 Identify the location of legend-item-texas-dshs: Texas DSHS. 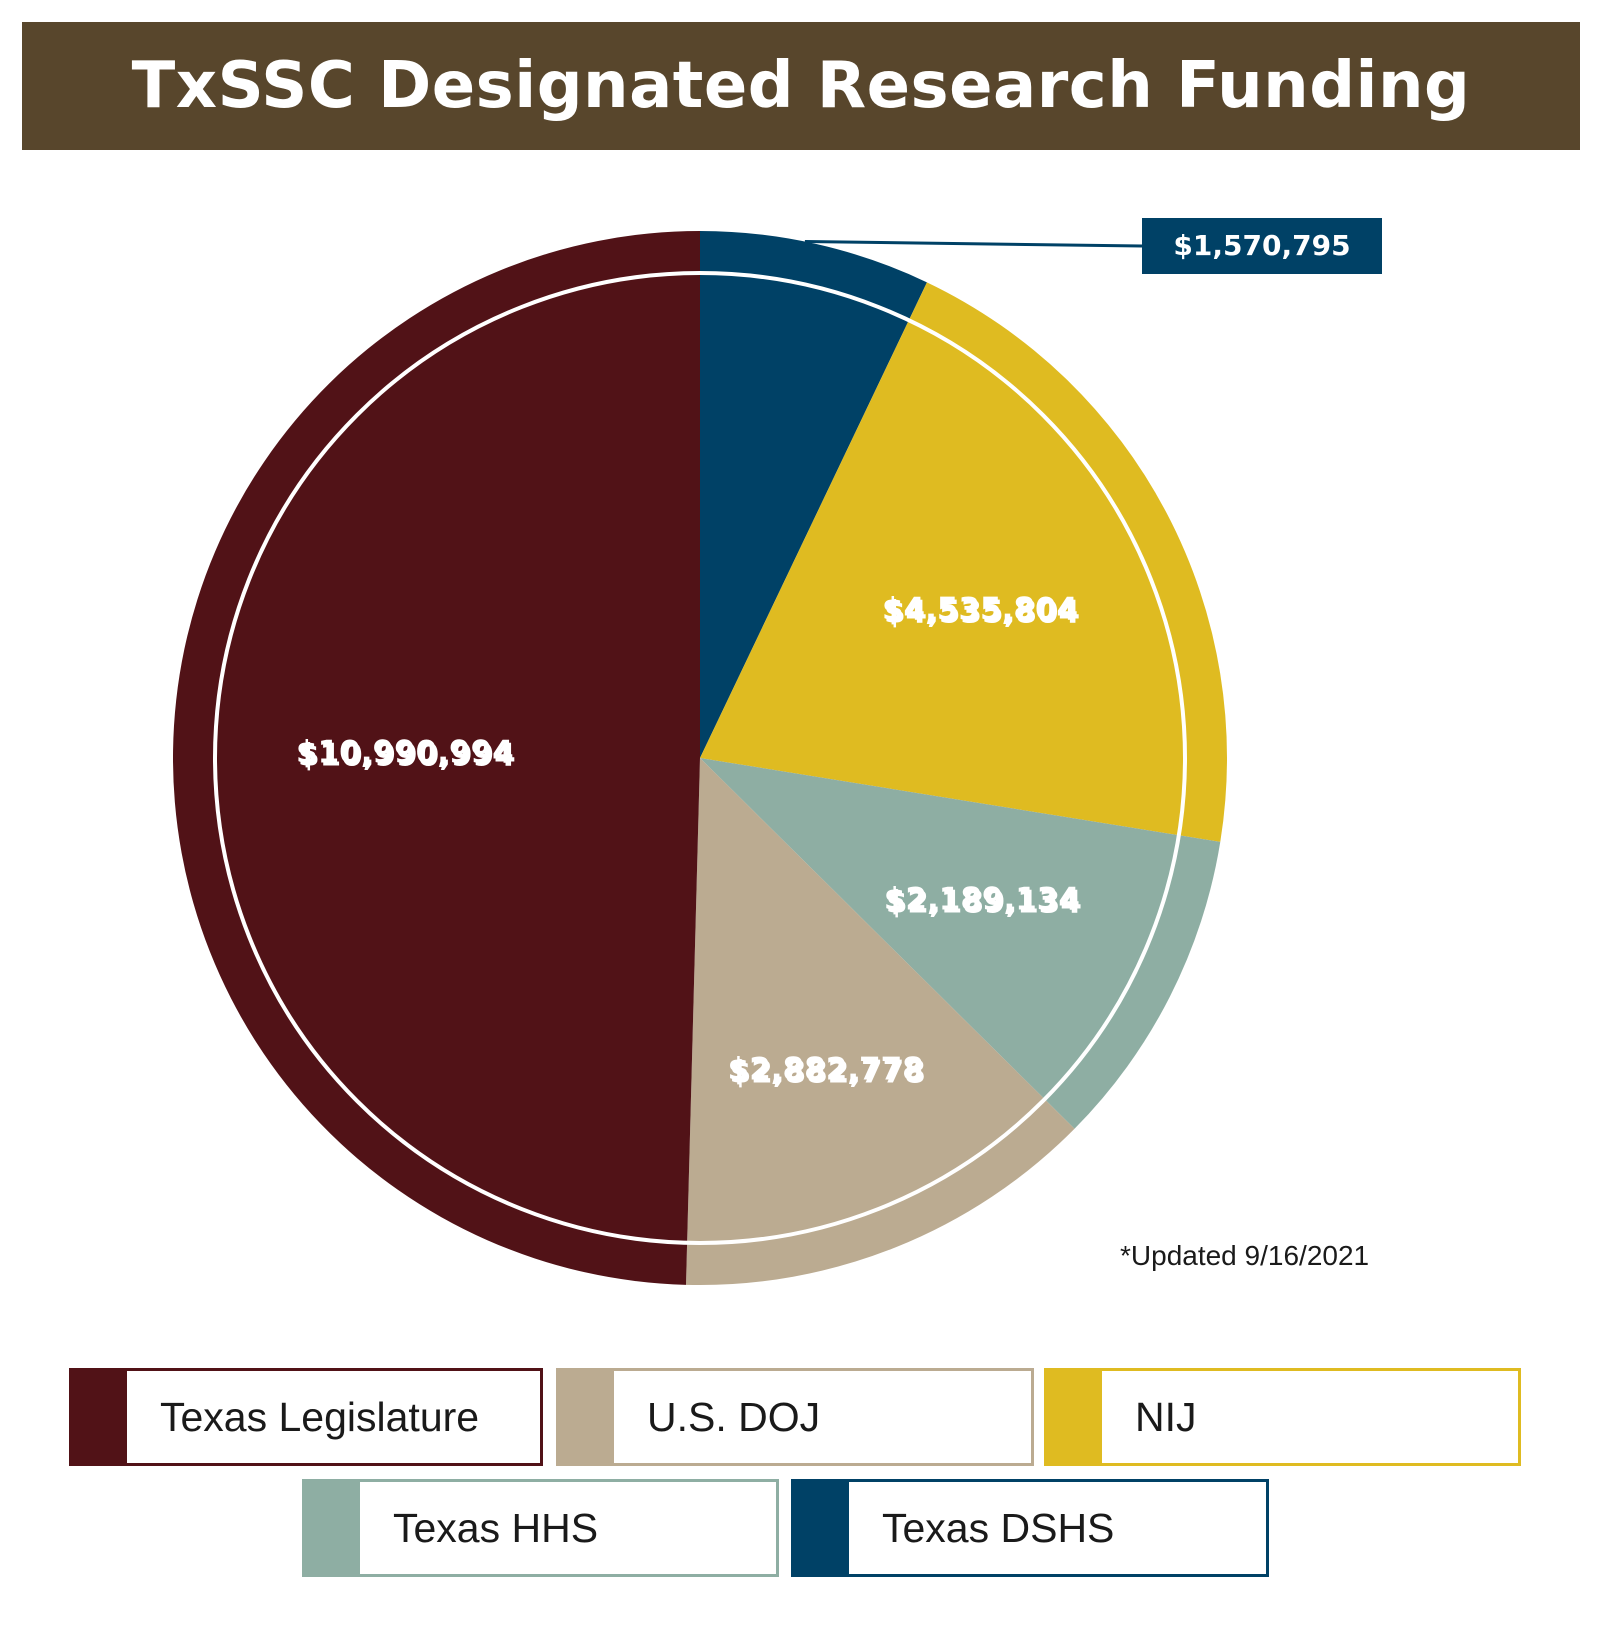
(1030, 1528).